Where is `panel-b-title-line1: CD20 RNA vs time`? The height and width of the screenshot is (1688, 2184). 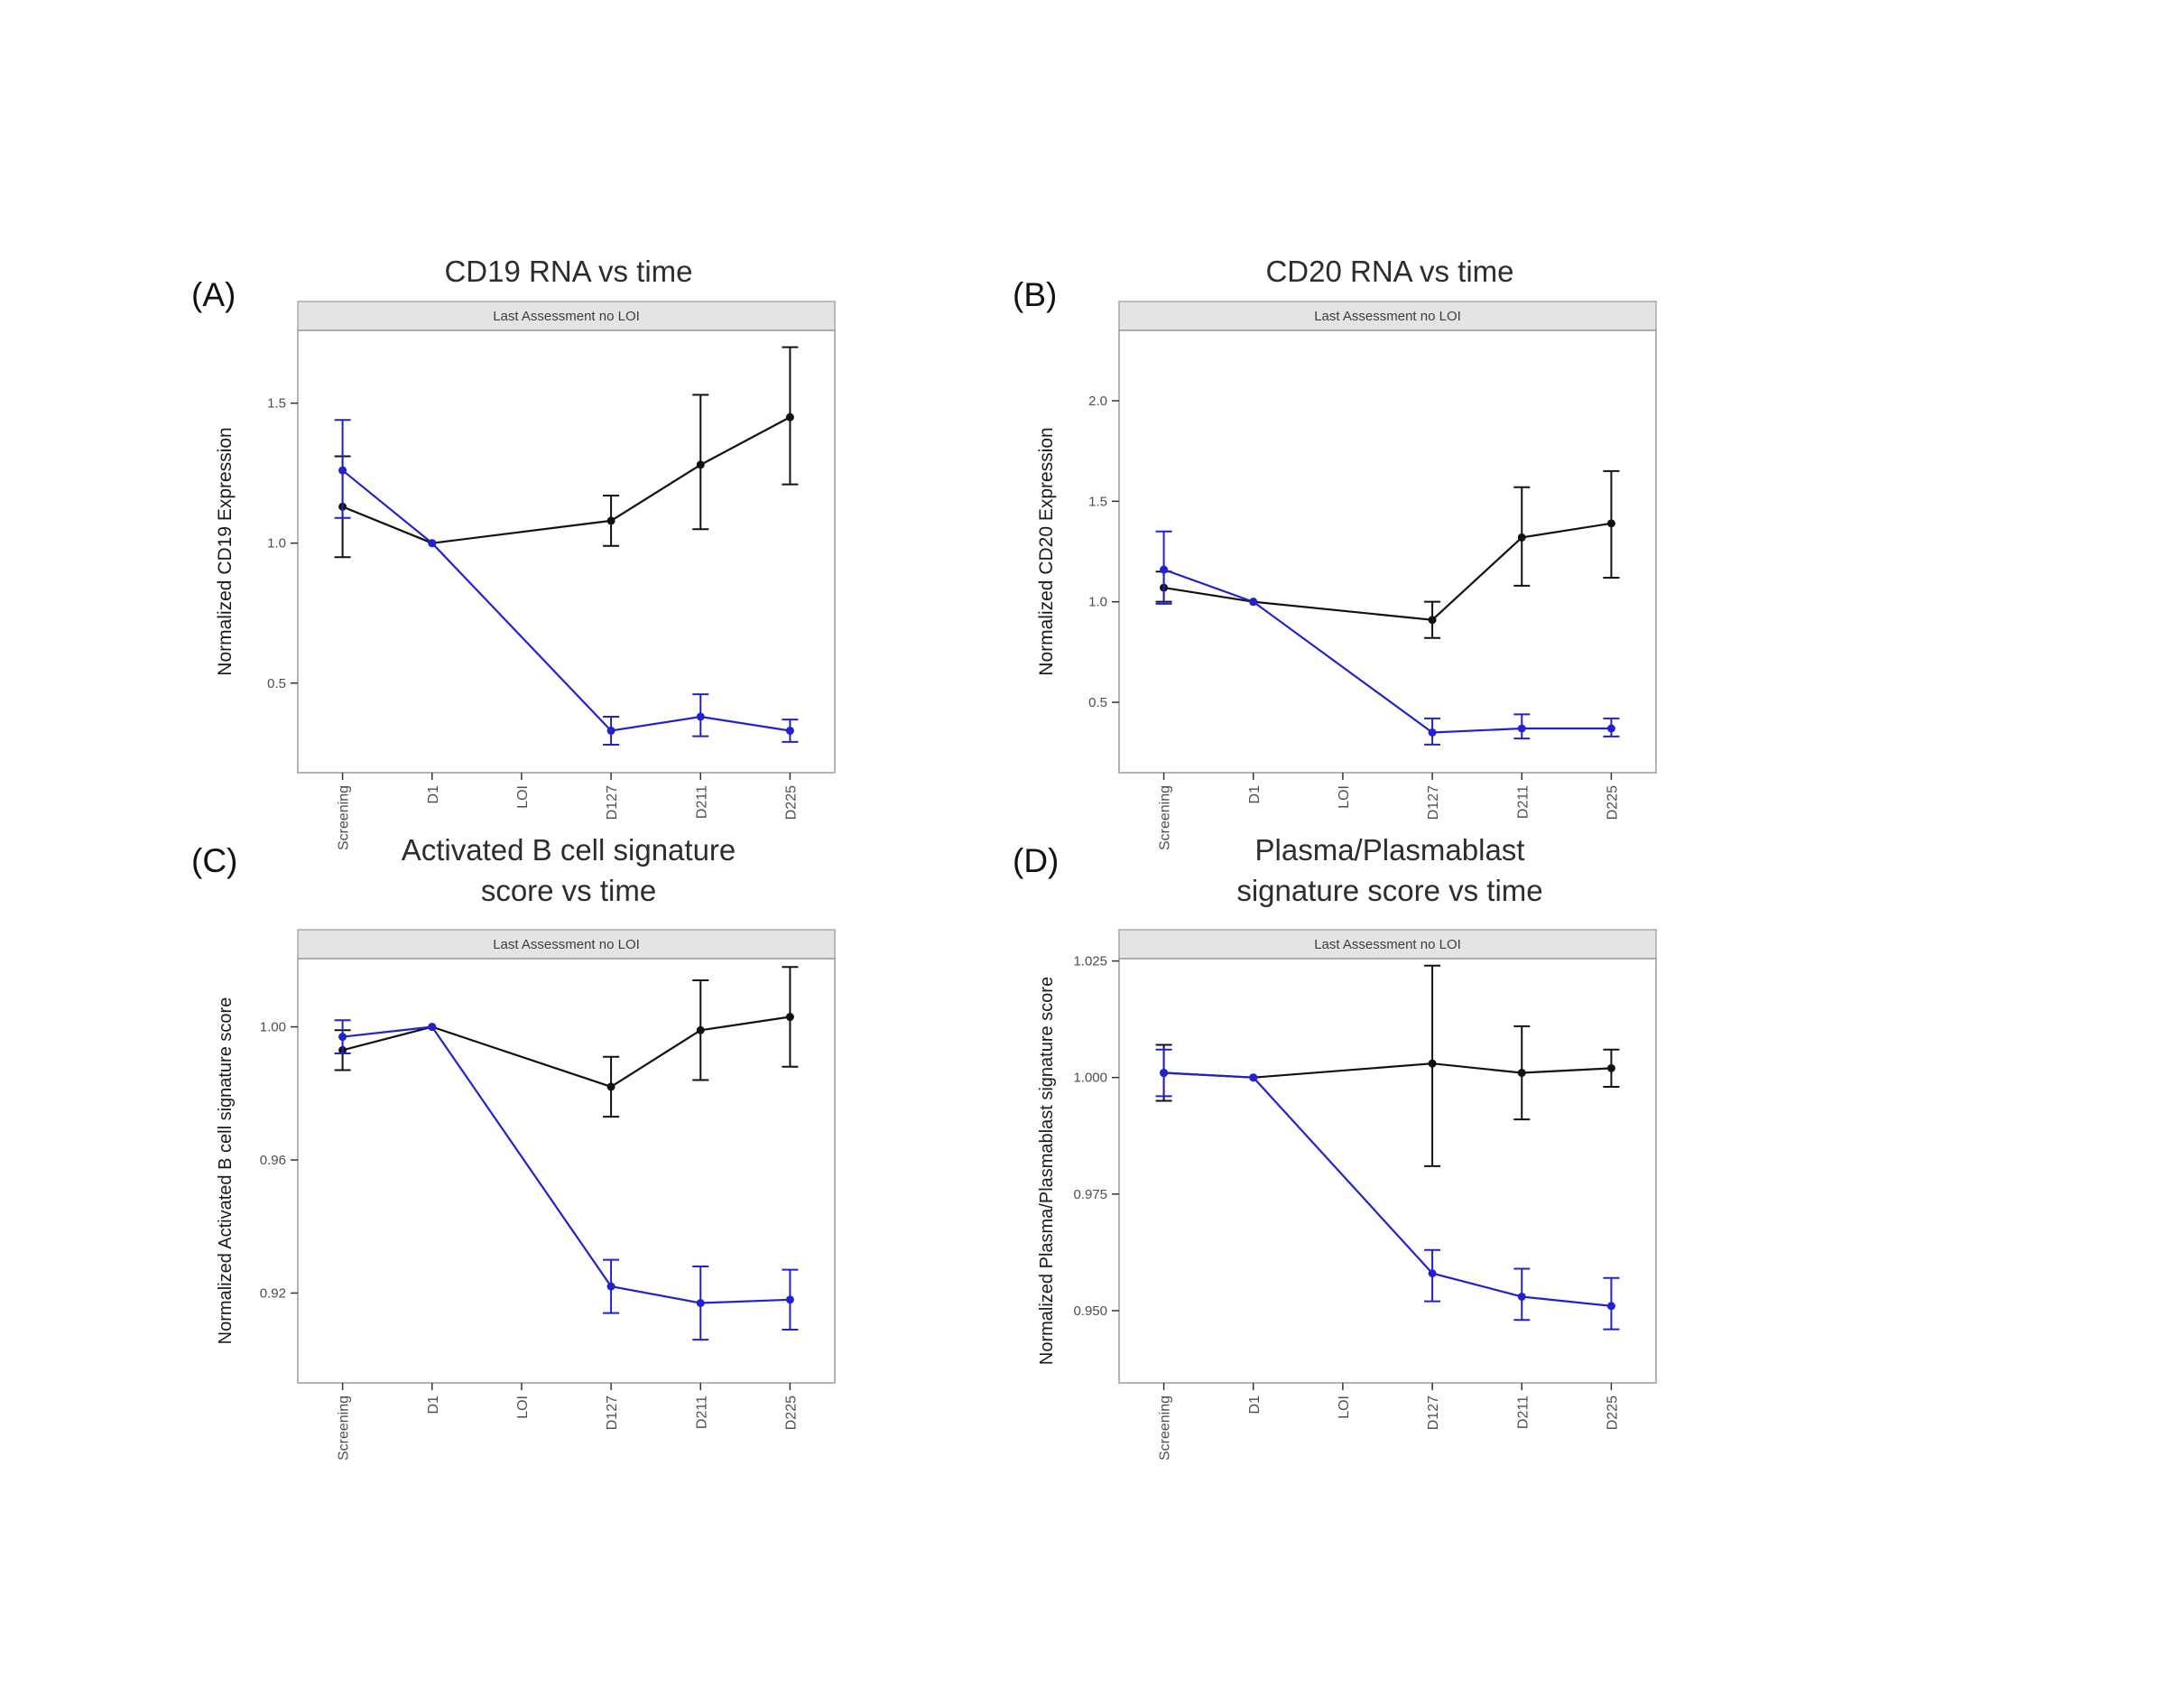 panel-b-title-line1: CD20 RNA vs time is located at coordinates (1389, 272).